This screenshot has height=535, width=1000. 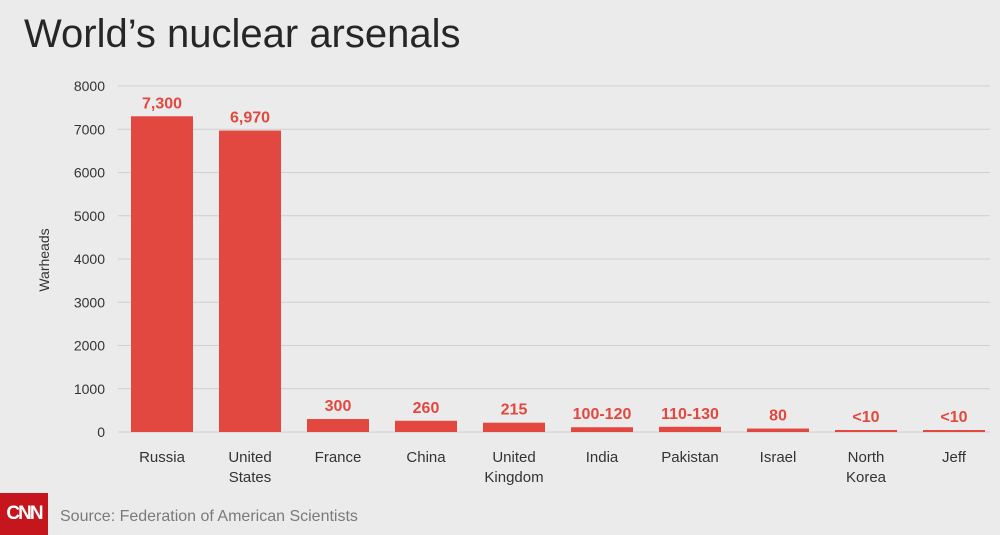 I want to click on value-label: 215, so click(x=514, y=410).